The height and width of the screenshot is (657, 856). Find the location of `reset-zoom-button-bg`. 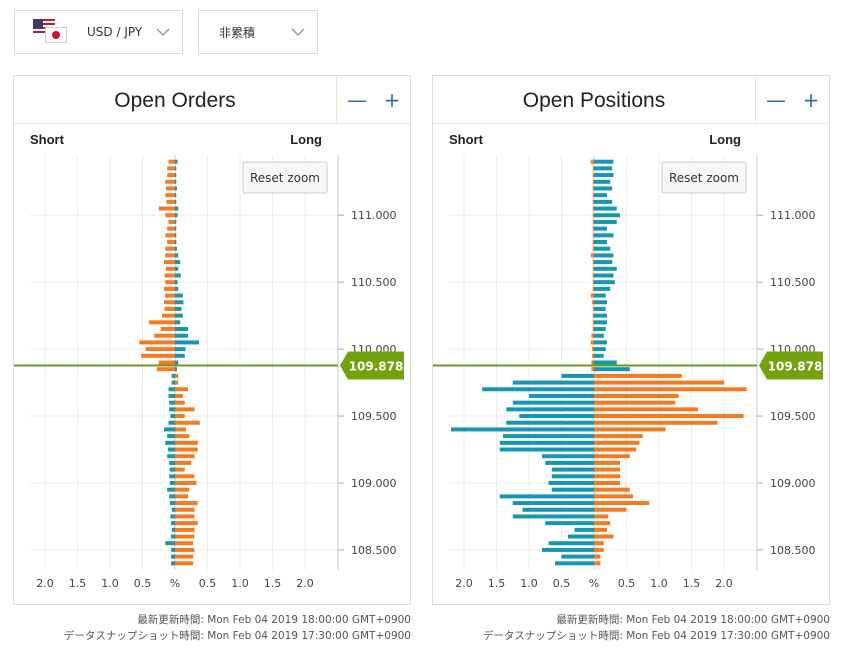

reset-zoom-button-bg is located at coordinates (285, 177).